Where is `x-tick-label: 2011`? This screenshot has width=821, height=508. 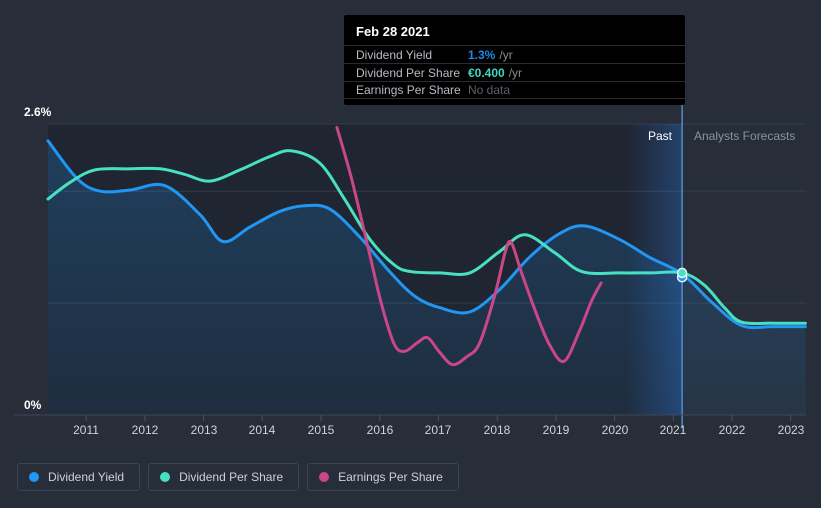 x-tick-label: 2011 is located at coordinates (86, 430).